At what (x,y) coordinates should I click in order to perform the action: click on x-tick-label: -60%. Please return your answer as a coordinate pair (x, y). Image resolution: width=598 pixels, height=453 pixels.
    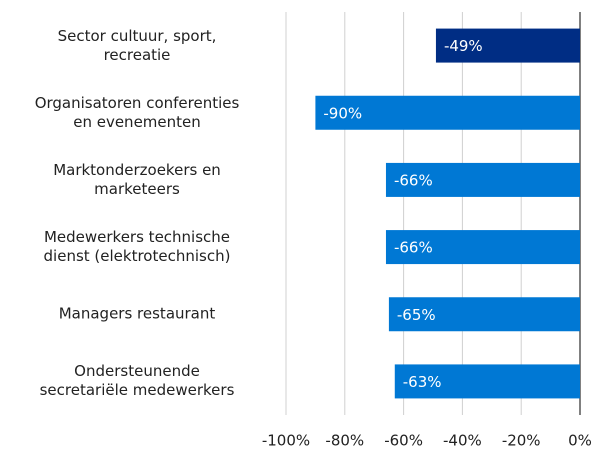
    Looking at the image, I should click on (403, 441).